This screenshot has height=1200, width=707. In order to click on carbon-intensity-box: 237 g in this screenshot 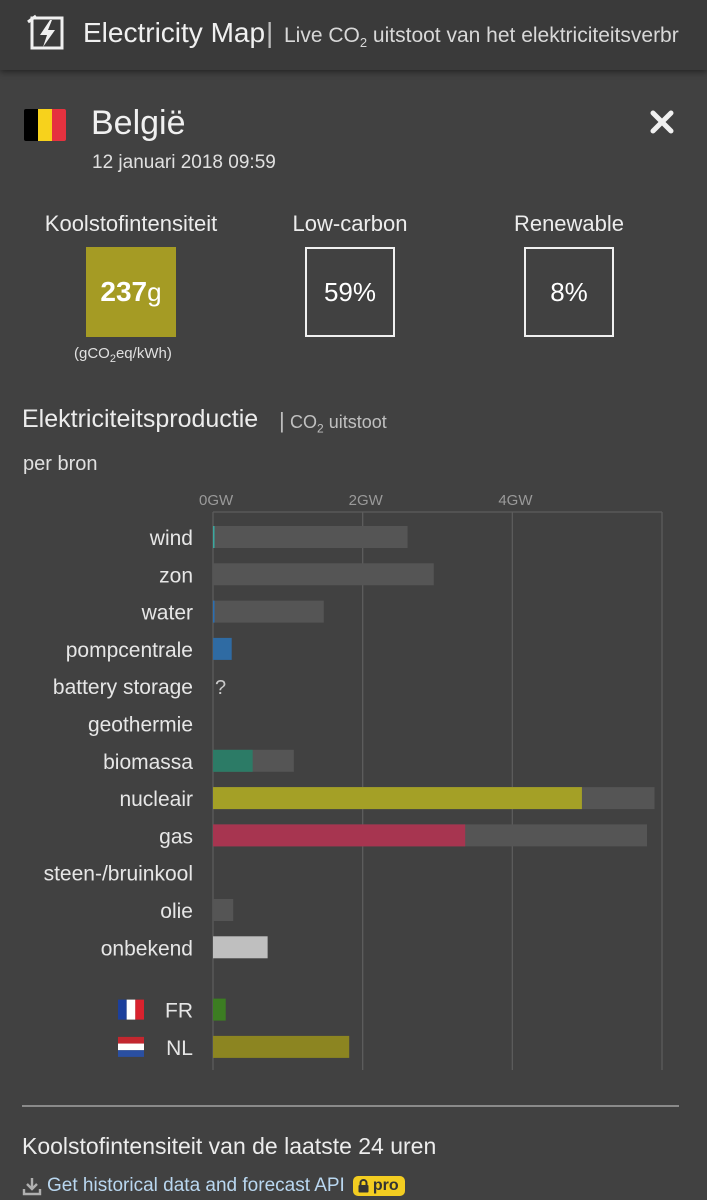, I will do `click(131, 292)`.